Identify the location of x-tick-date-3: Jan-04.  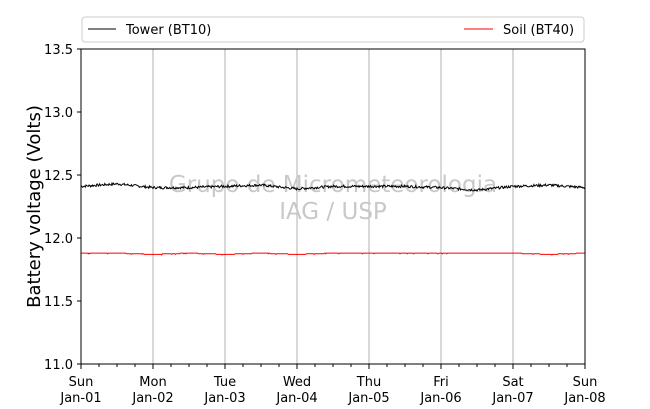
(296, 398).